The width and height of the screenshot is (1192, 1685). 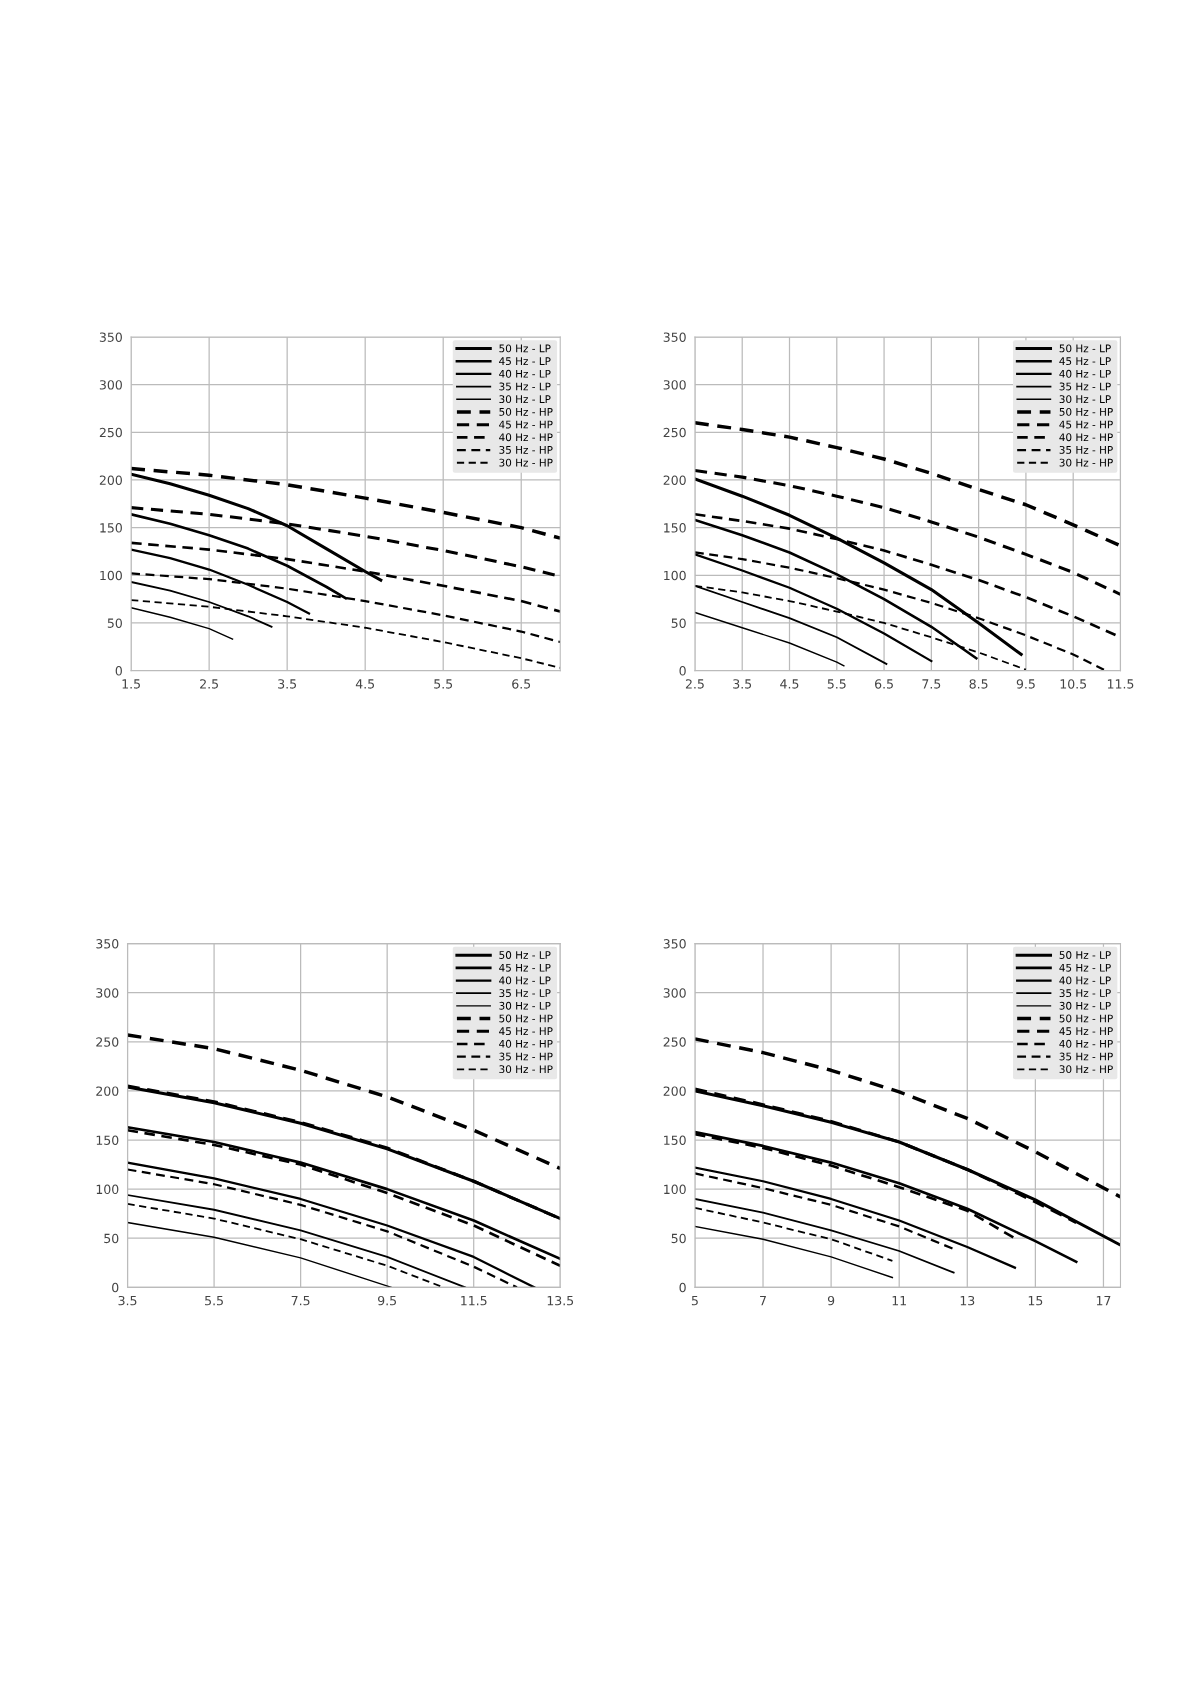 What do you see at coordinates (1073, 684) in the screenshot?
I see `x-tick-label: 10.5` at bounding box center [1073, 684].